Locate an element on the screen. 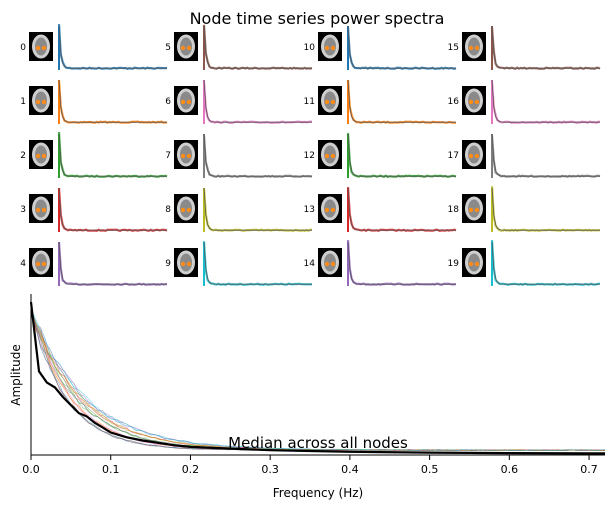  node-label: 2 is located at coordinates (23, 156).